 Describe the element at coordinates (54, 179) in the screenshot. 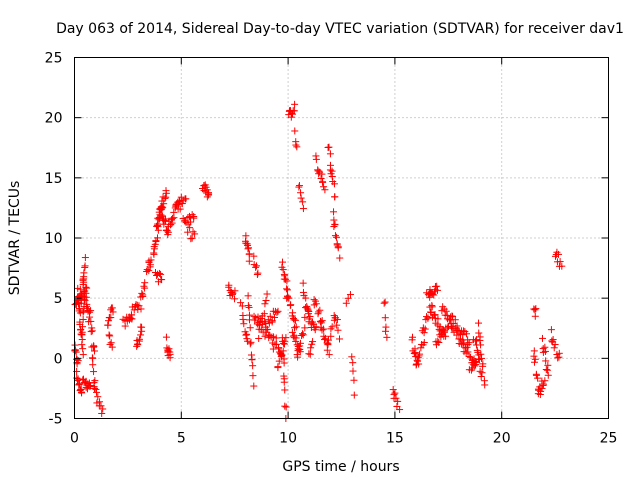

I see `y-tick-label: 15` at that location.